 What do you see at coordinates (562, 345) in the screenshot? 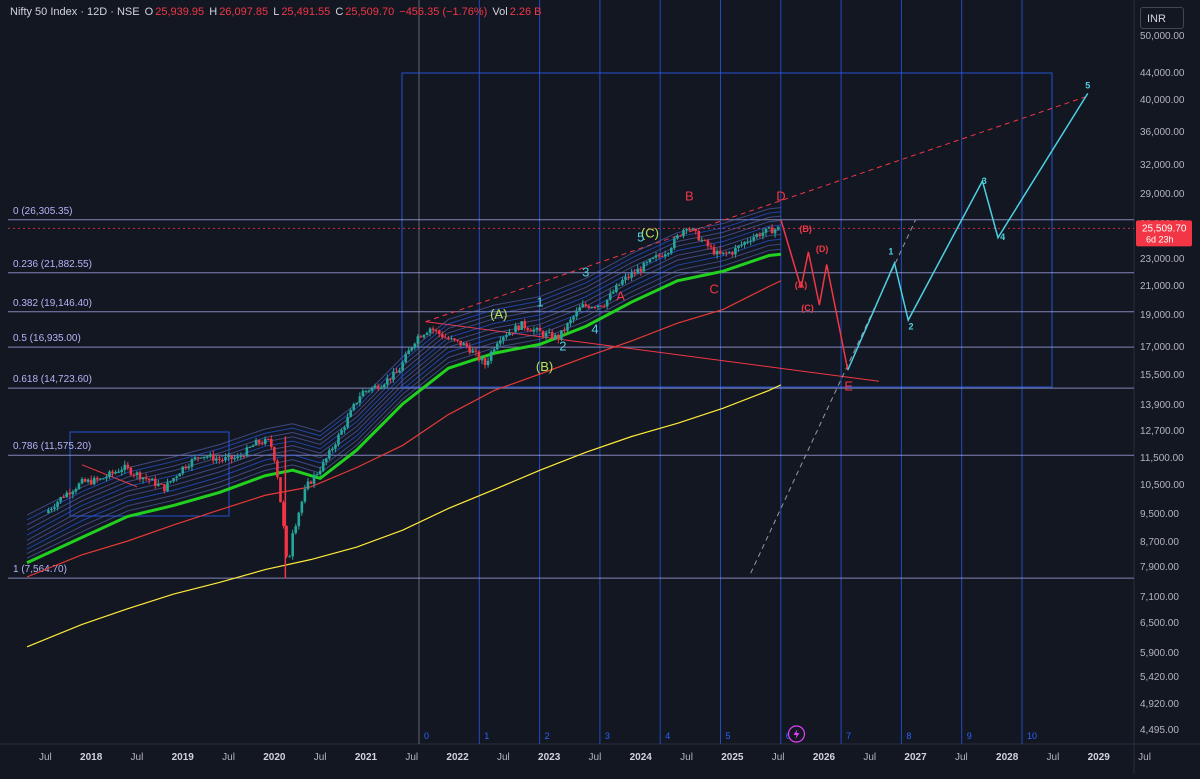
I see `wave-label: 2` at bounding box center [562, 345].